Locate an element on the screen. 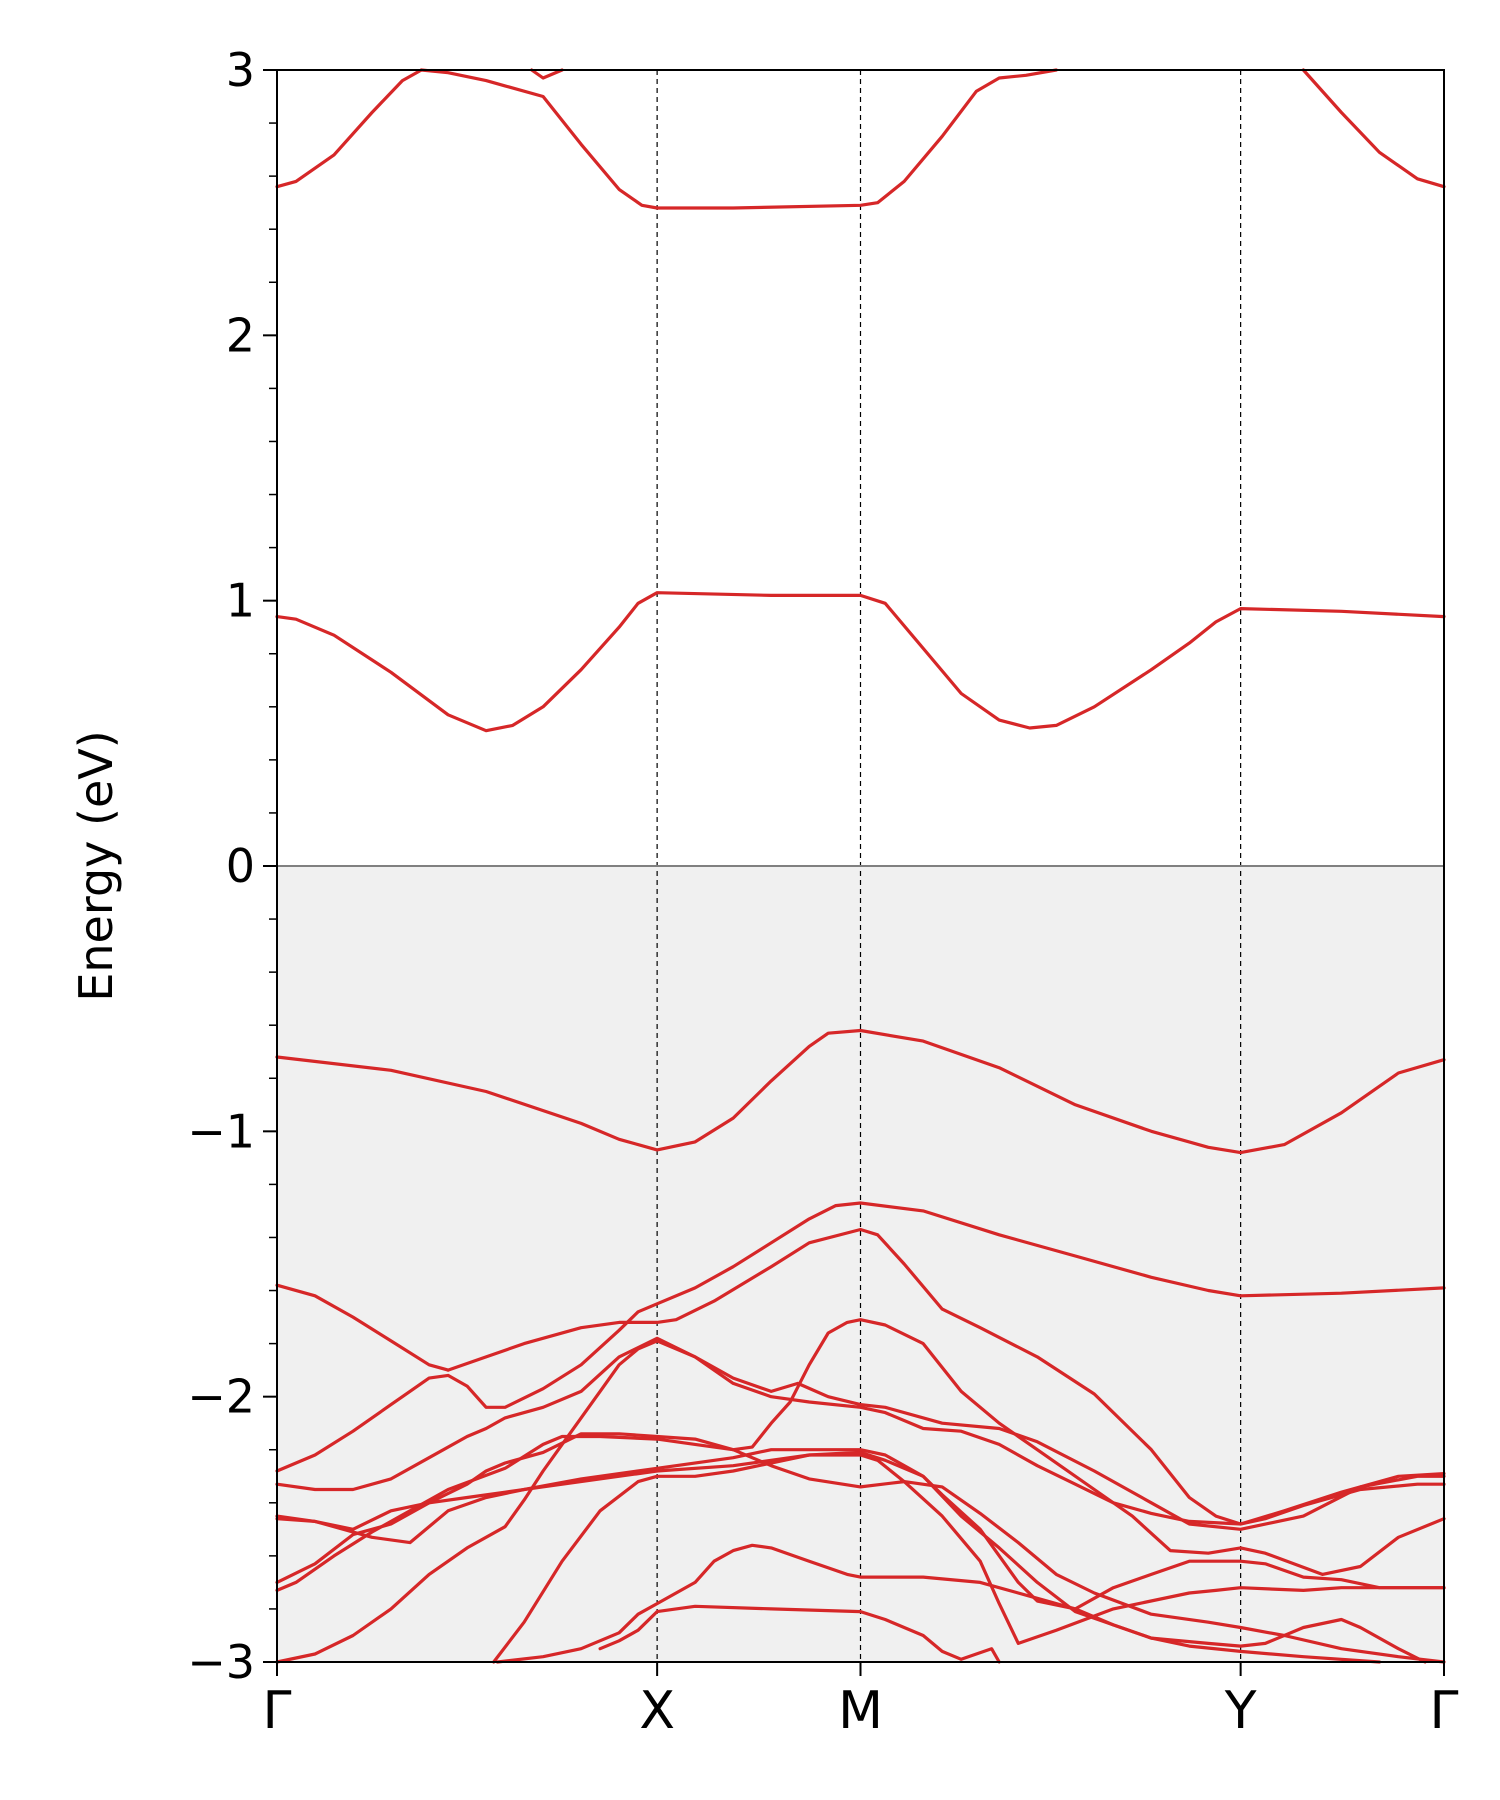 Image resolution: width=1500 pixels, height=1800 pixels. y-ticks: −3 −2 −1 0 1 2 3 is located at coordinates (232, 866).